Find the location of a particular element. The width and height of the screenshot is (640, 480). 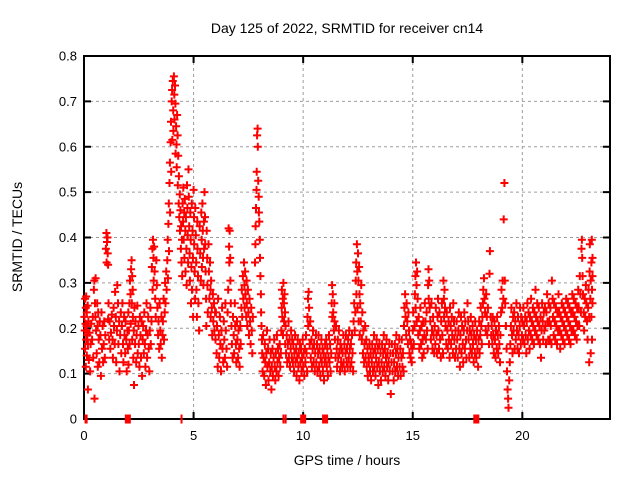

svg-text: 10 is located at coordinates (303, 435).